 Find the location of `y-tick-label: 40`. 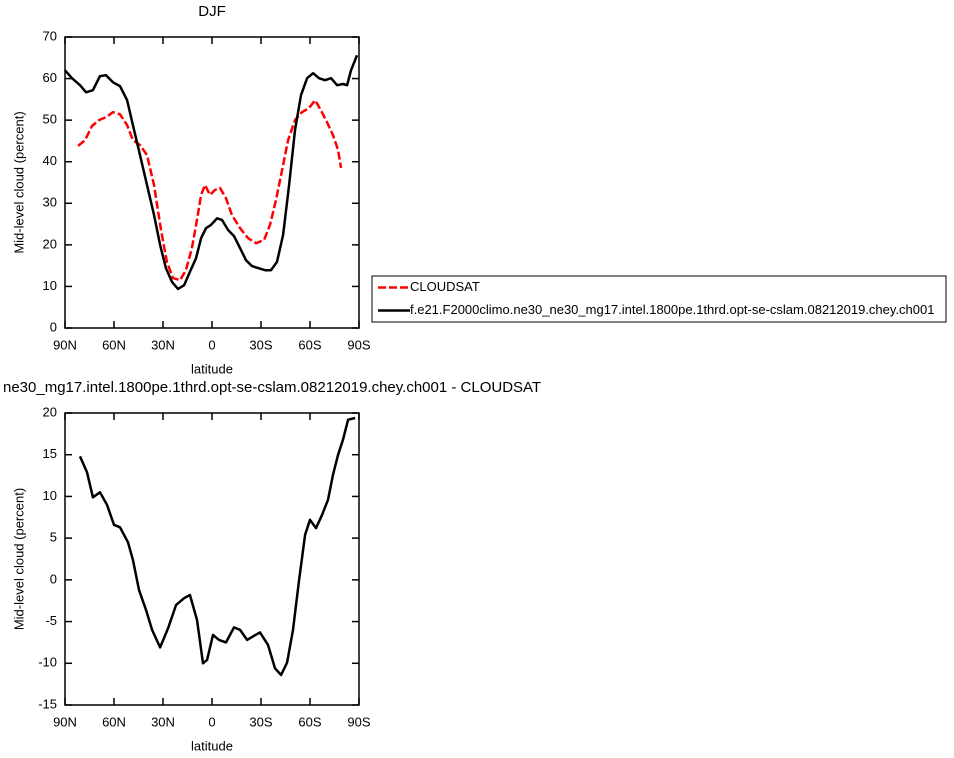

y-tick-label: 40 is located at coordinates (50, 160).